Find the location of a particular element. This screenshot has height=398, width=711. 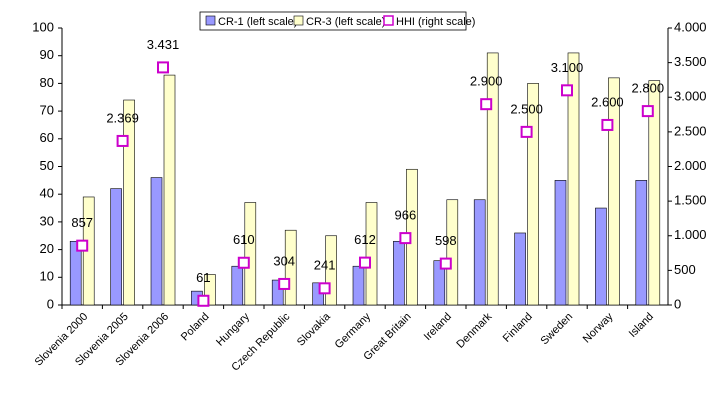

data-label: 2.800 is located at coordinates (648, 88).